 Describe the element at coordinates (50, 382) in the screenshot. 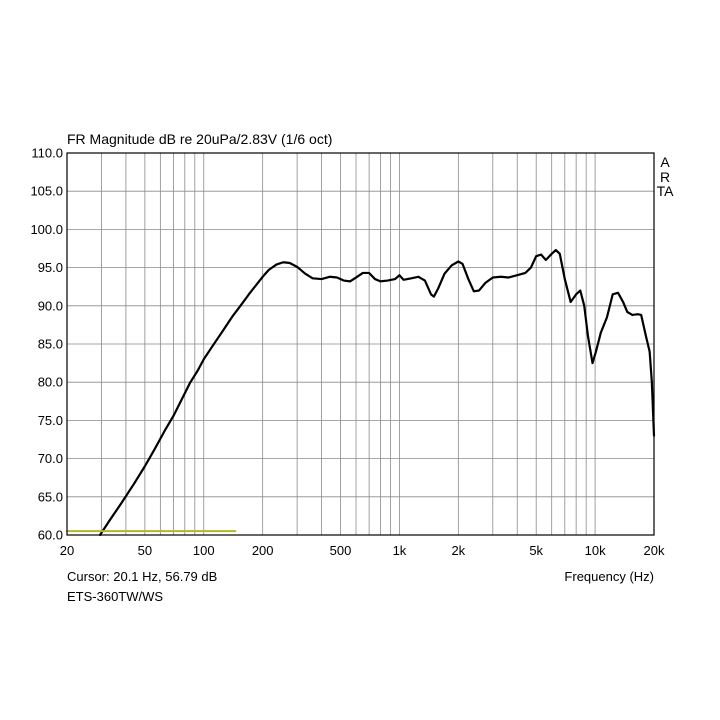

I see `y-tick-label: 80.0` at that location.